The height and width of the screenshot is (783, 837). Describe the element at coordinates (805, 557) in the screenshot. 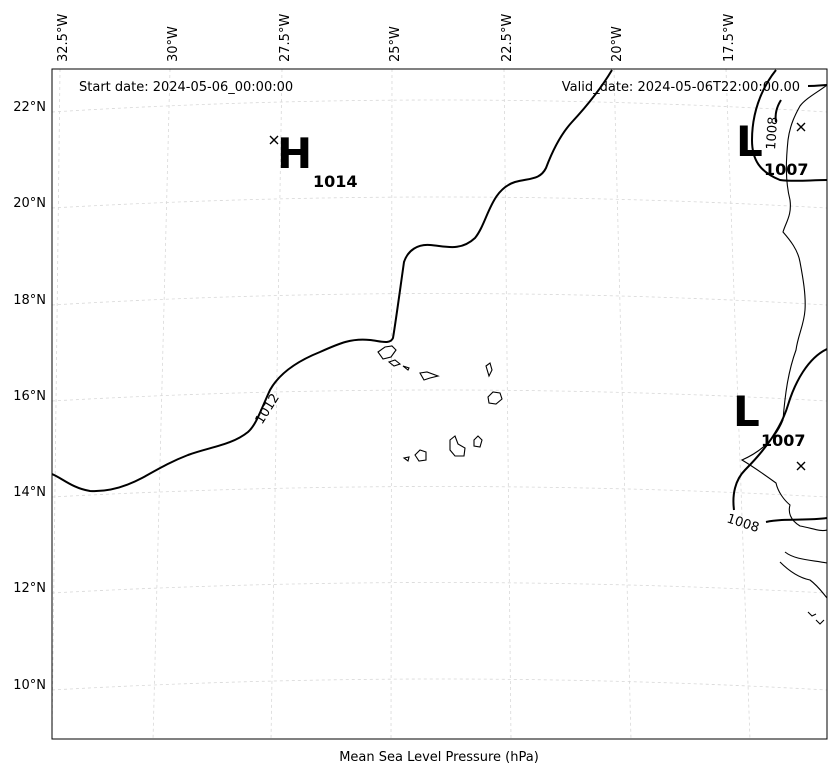

I see `coastline-senegambia` at that location.